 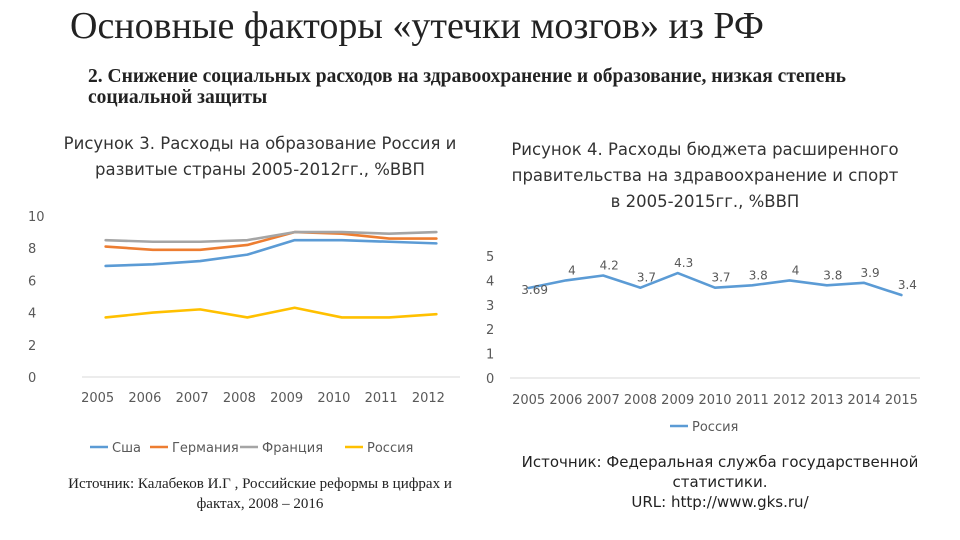 I want to click on chart1-y-tick-label: 4, so click(x=32, y=314).